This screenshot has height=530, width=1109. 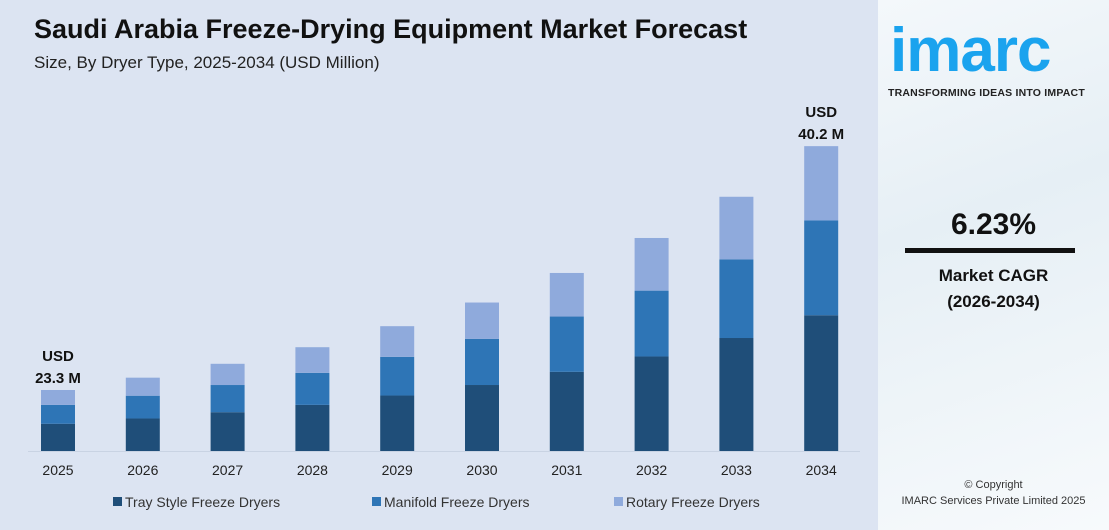 What do you see at coordinates (993, 301) in the screenshot?
I see `cagr-period: (2026-2034)` at bounding box center [993, 301].